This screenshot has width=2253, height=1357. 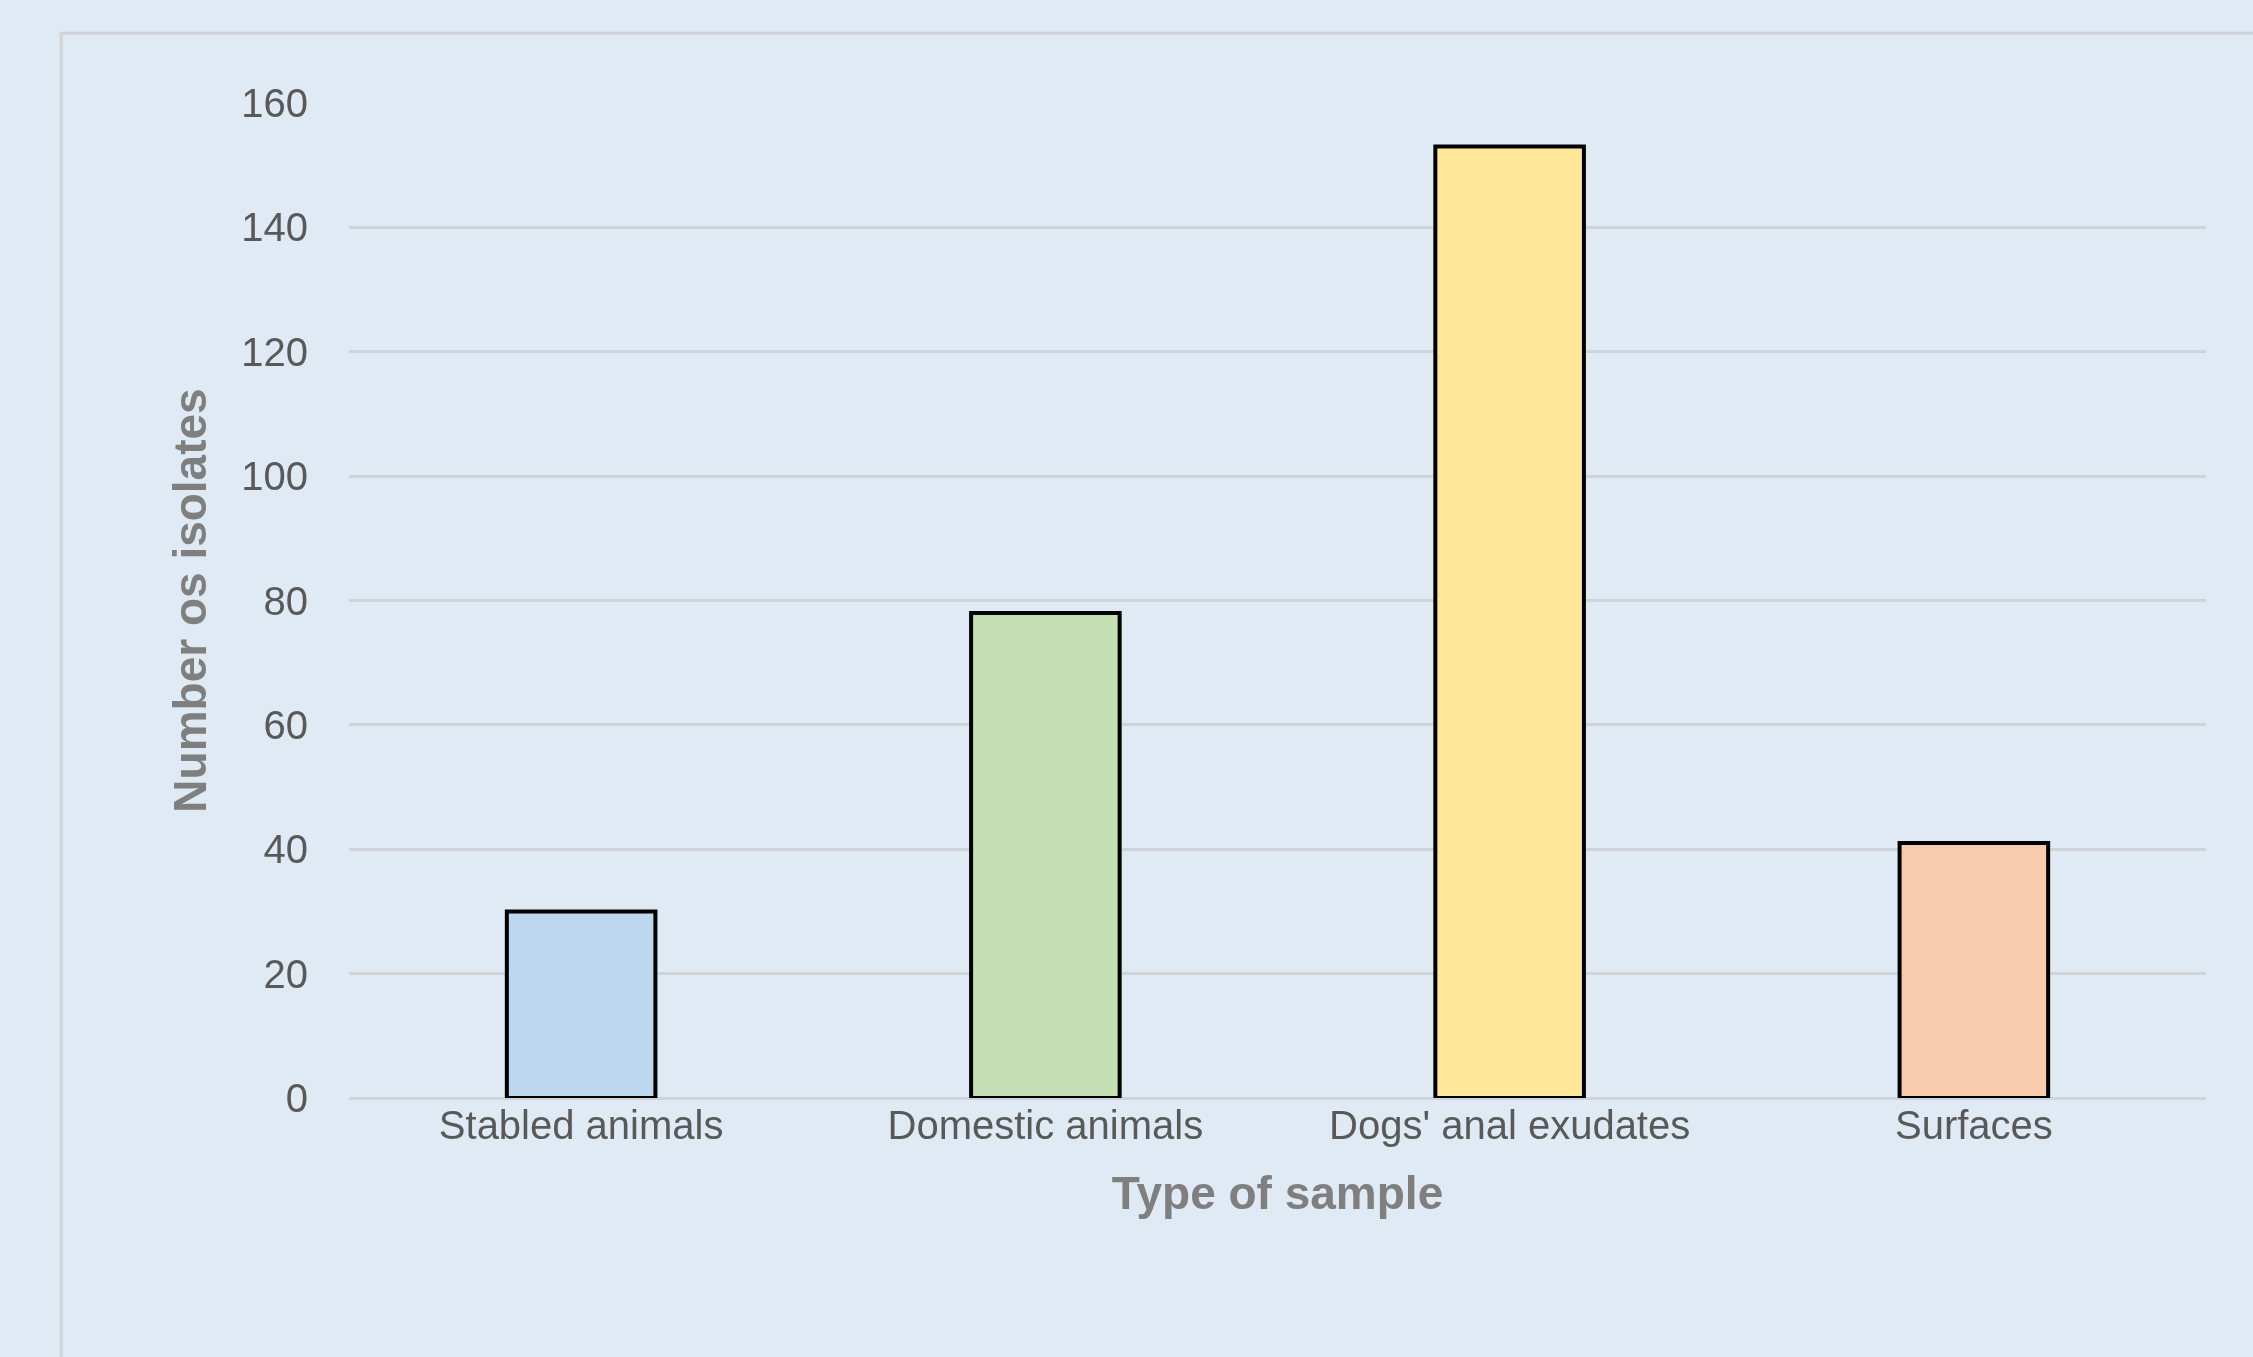 What do you see at coordinates (285, 600) in the screenshot?
I see `y-tick-label: 80` at bounding box center [285, 600].